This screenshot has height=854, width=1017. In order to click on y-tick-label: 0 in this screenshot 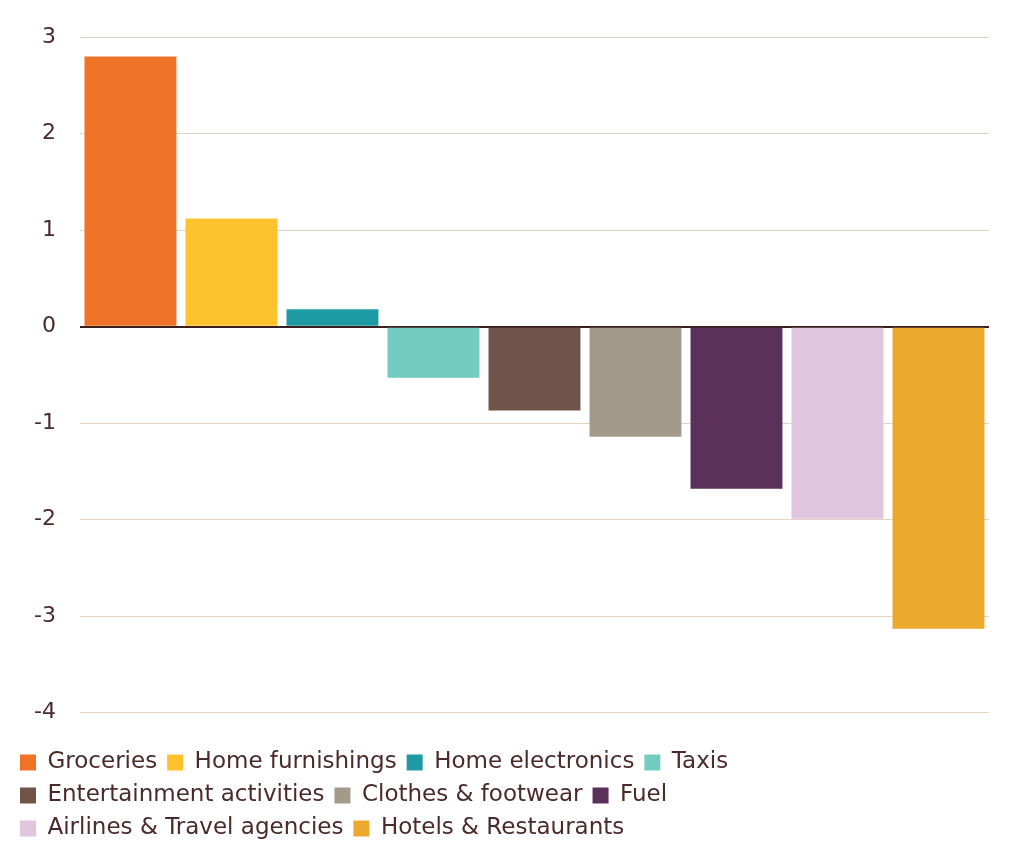, I will do `click(48, 325)`.